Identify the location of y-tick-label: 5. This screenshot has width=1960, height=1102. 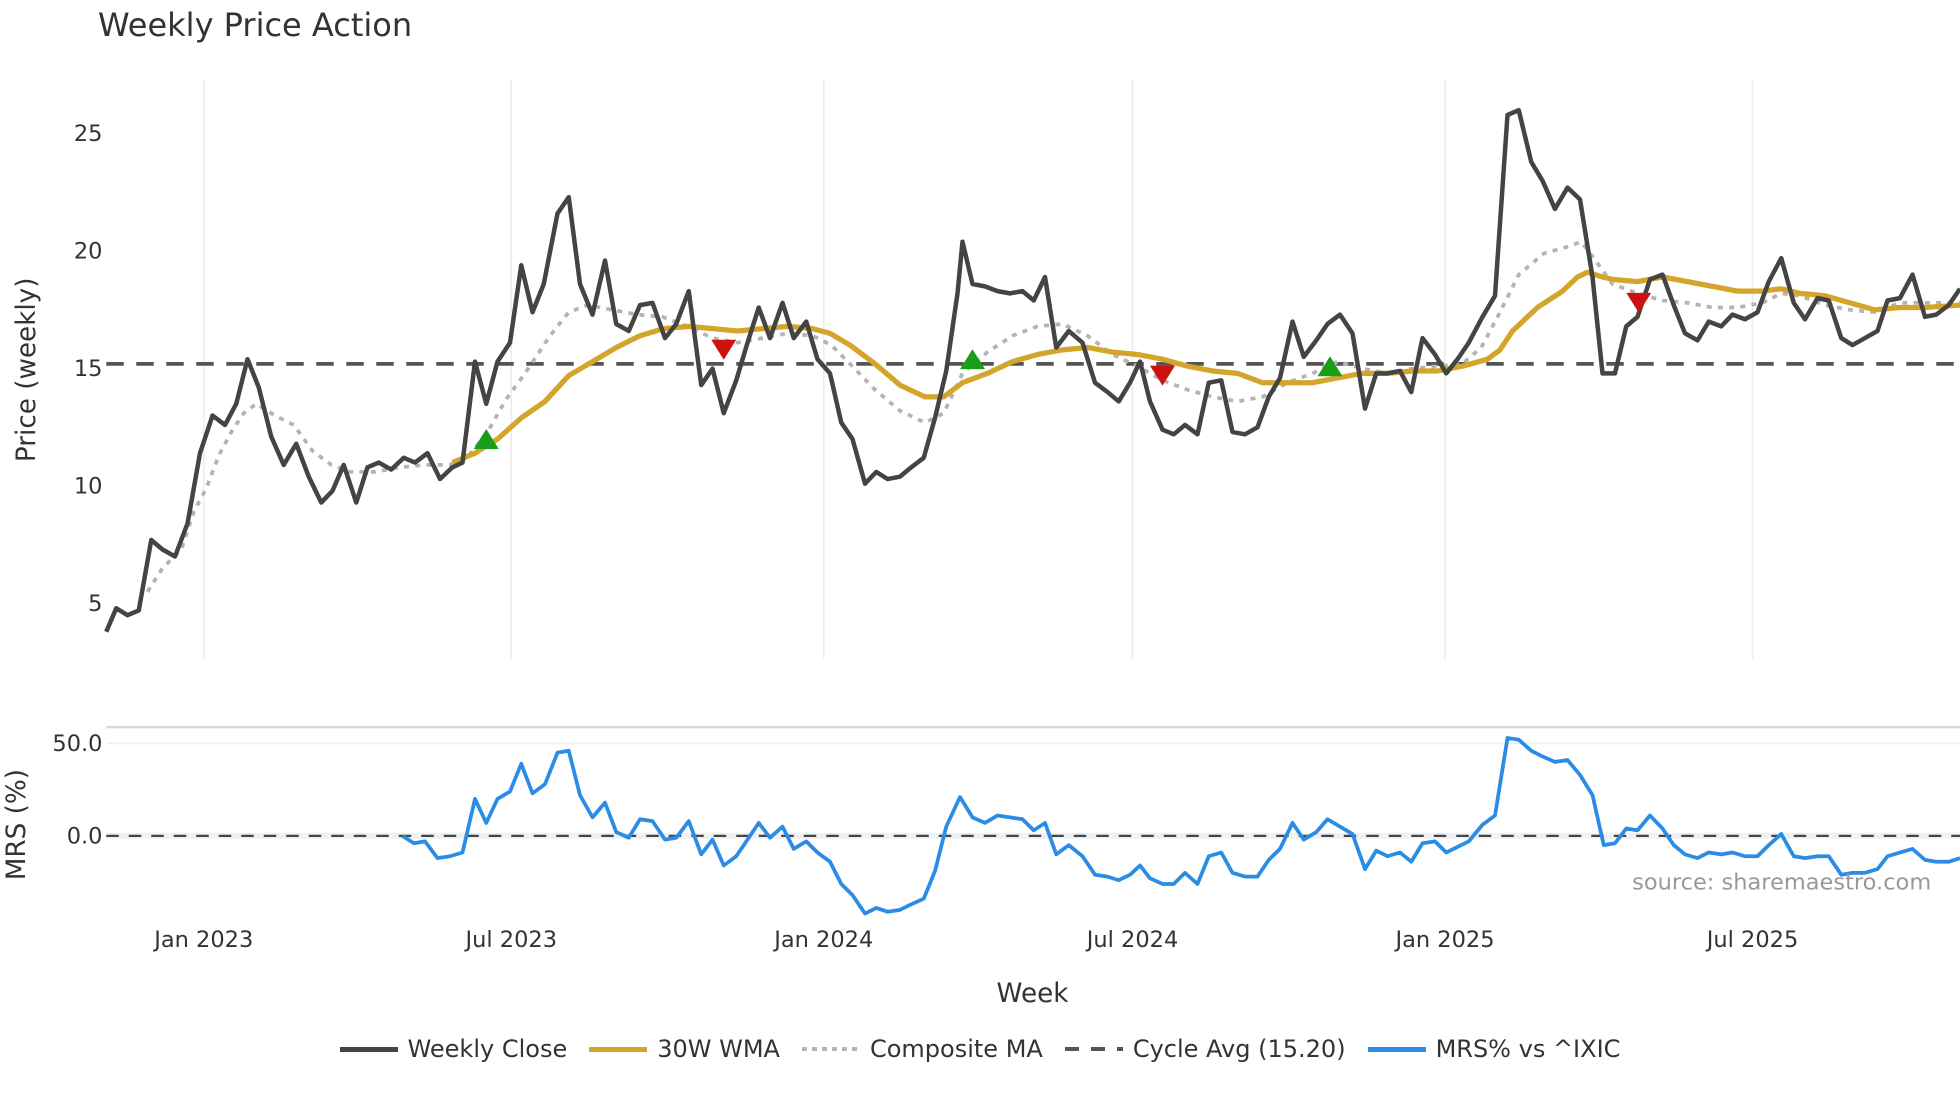
(95, 604).